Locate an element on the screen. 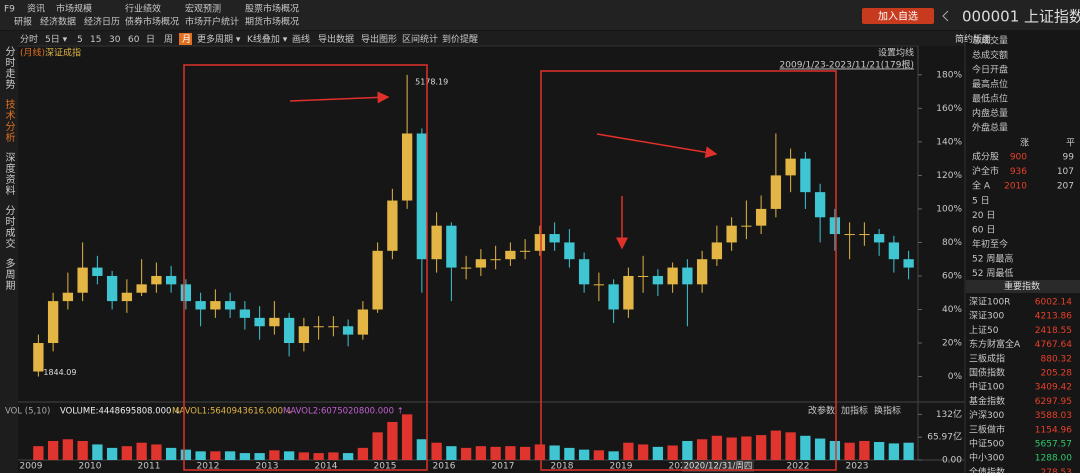 The height and width of the screenshot is (473, 1080). toolbar-item: 30 is located at coordinates (115, 40).